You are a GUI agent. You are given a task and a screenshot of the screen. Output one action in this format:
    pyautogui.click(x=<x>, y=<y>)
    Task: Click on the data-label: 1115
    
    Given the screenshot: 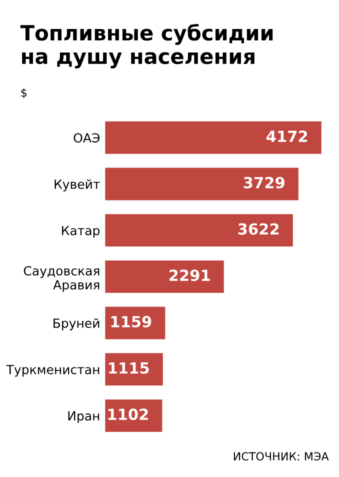 What is the action you would take?
    pyautogui.click(x=129, y=368)
    